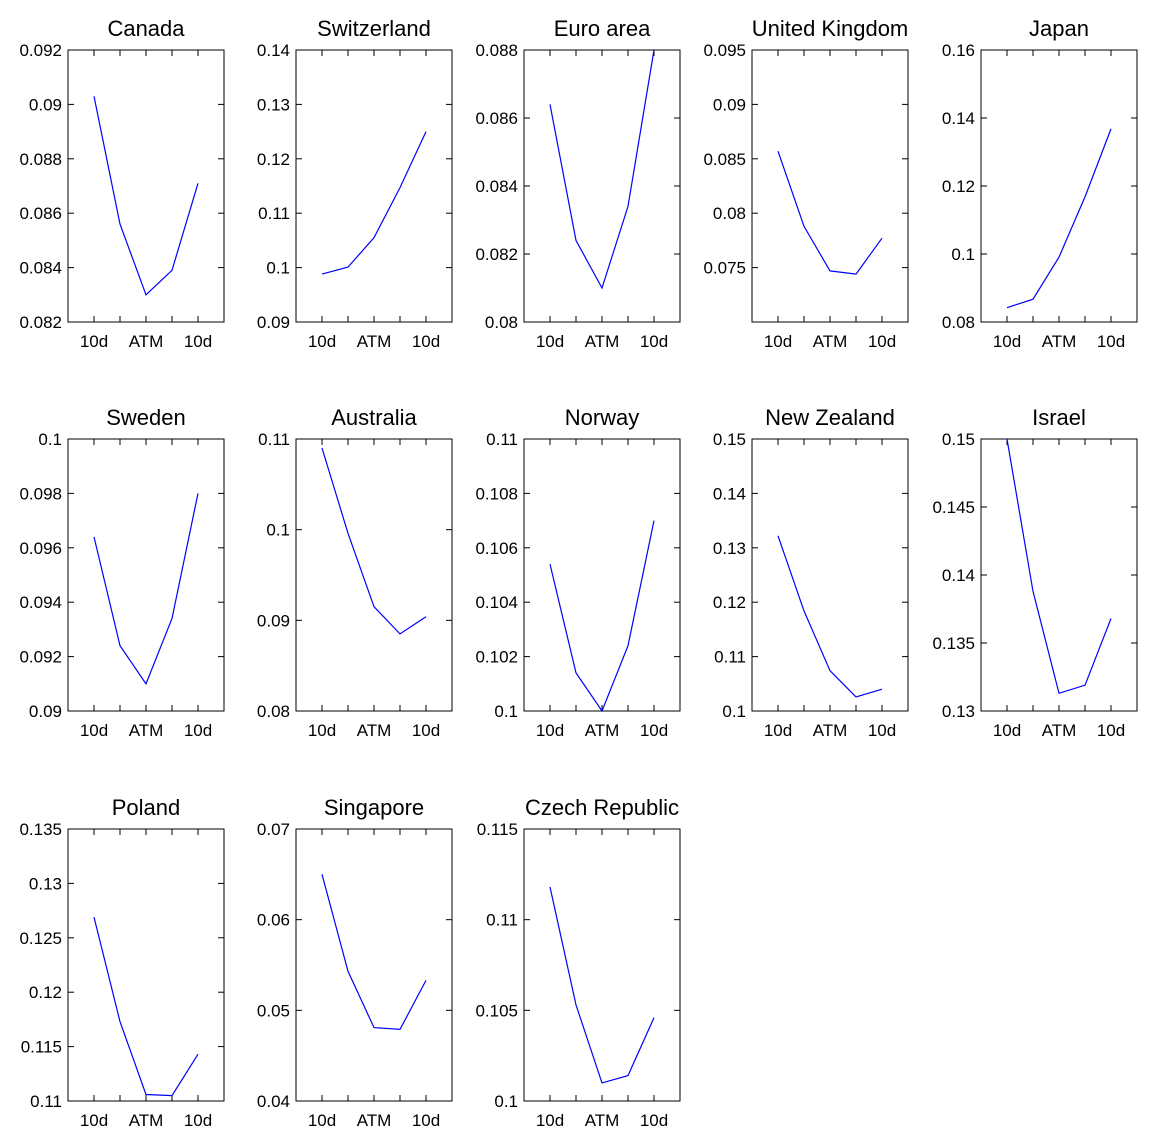 Image resolution: width=1160 pixels, height=1137 pixels. Describe the element at coordinates (958, 50) in the screenshot. I see `y-tick-label: 0.16` at that location.